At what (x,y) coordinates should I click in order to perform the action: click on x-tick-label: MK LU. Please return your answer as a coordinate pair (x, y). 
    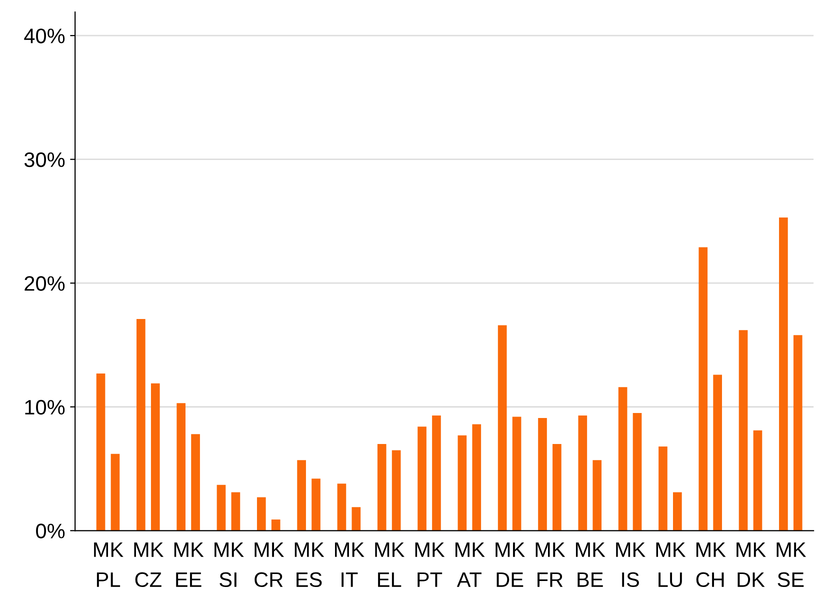
    Looking at the image, I should click on (671, 565).